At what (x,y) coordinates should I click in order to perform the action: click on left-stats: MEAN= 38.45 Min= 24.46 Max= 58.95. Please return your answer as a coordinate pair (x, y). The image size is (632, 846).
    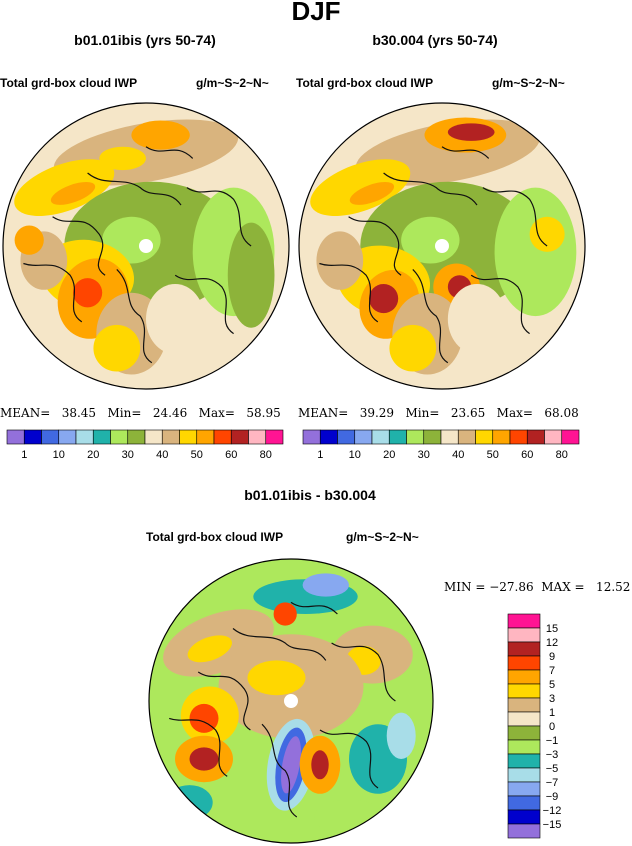
    Looking at the image, I should click on (140, 413).